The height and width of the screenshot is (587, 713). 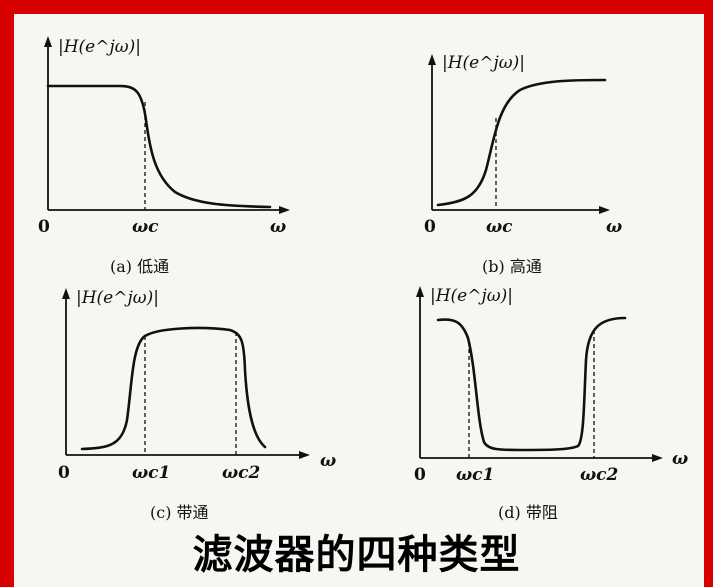 I want to click on panel-highpass: |H(e^jω)| 0 ωc ω (b) 高通, so click(x=523, y=164).